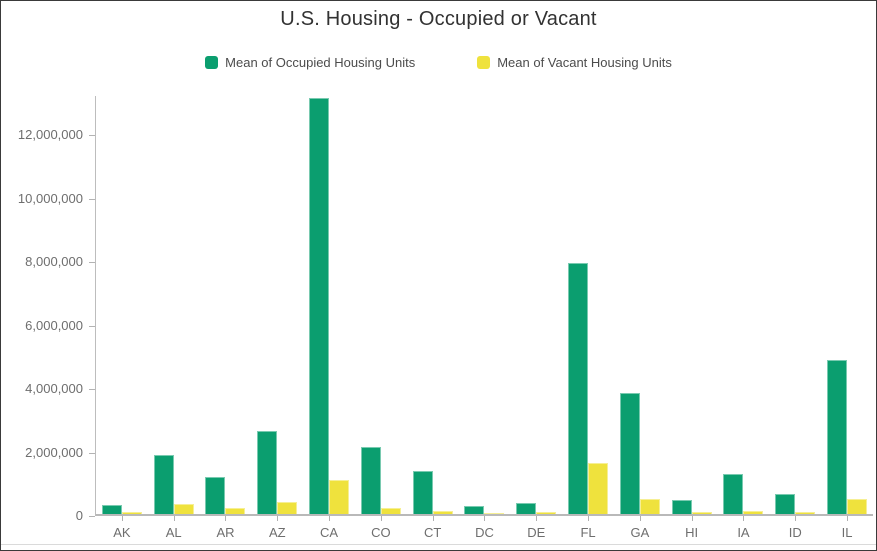 This screenshot has width=877, height=551. I want to click on bar-occupied-DC, so click(474, 509).